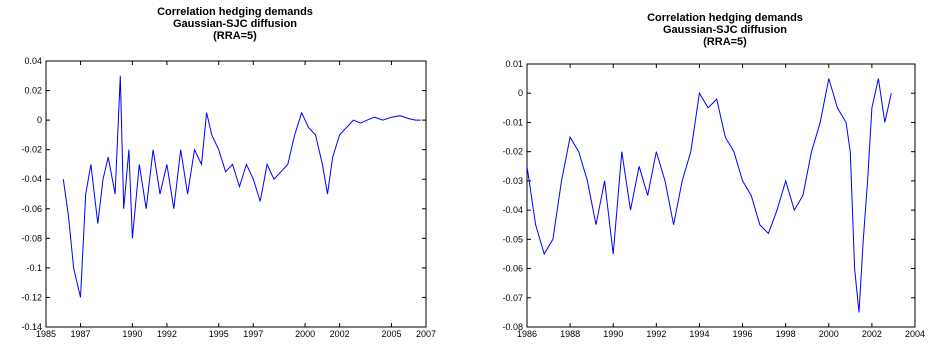  I want to click on y-tick-label: -0.03, so click(512, 181).